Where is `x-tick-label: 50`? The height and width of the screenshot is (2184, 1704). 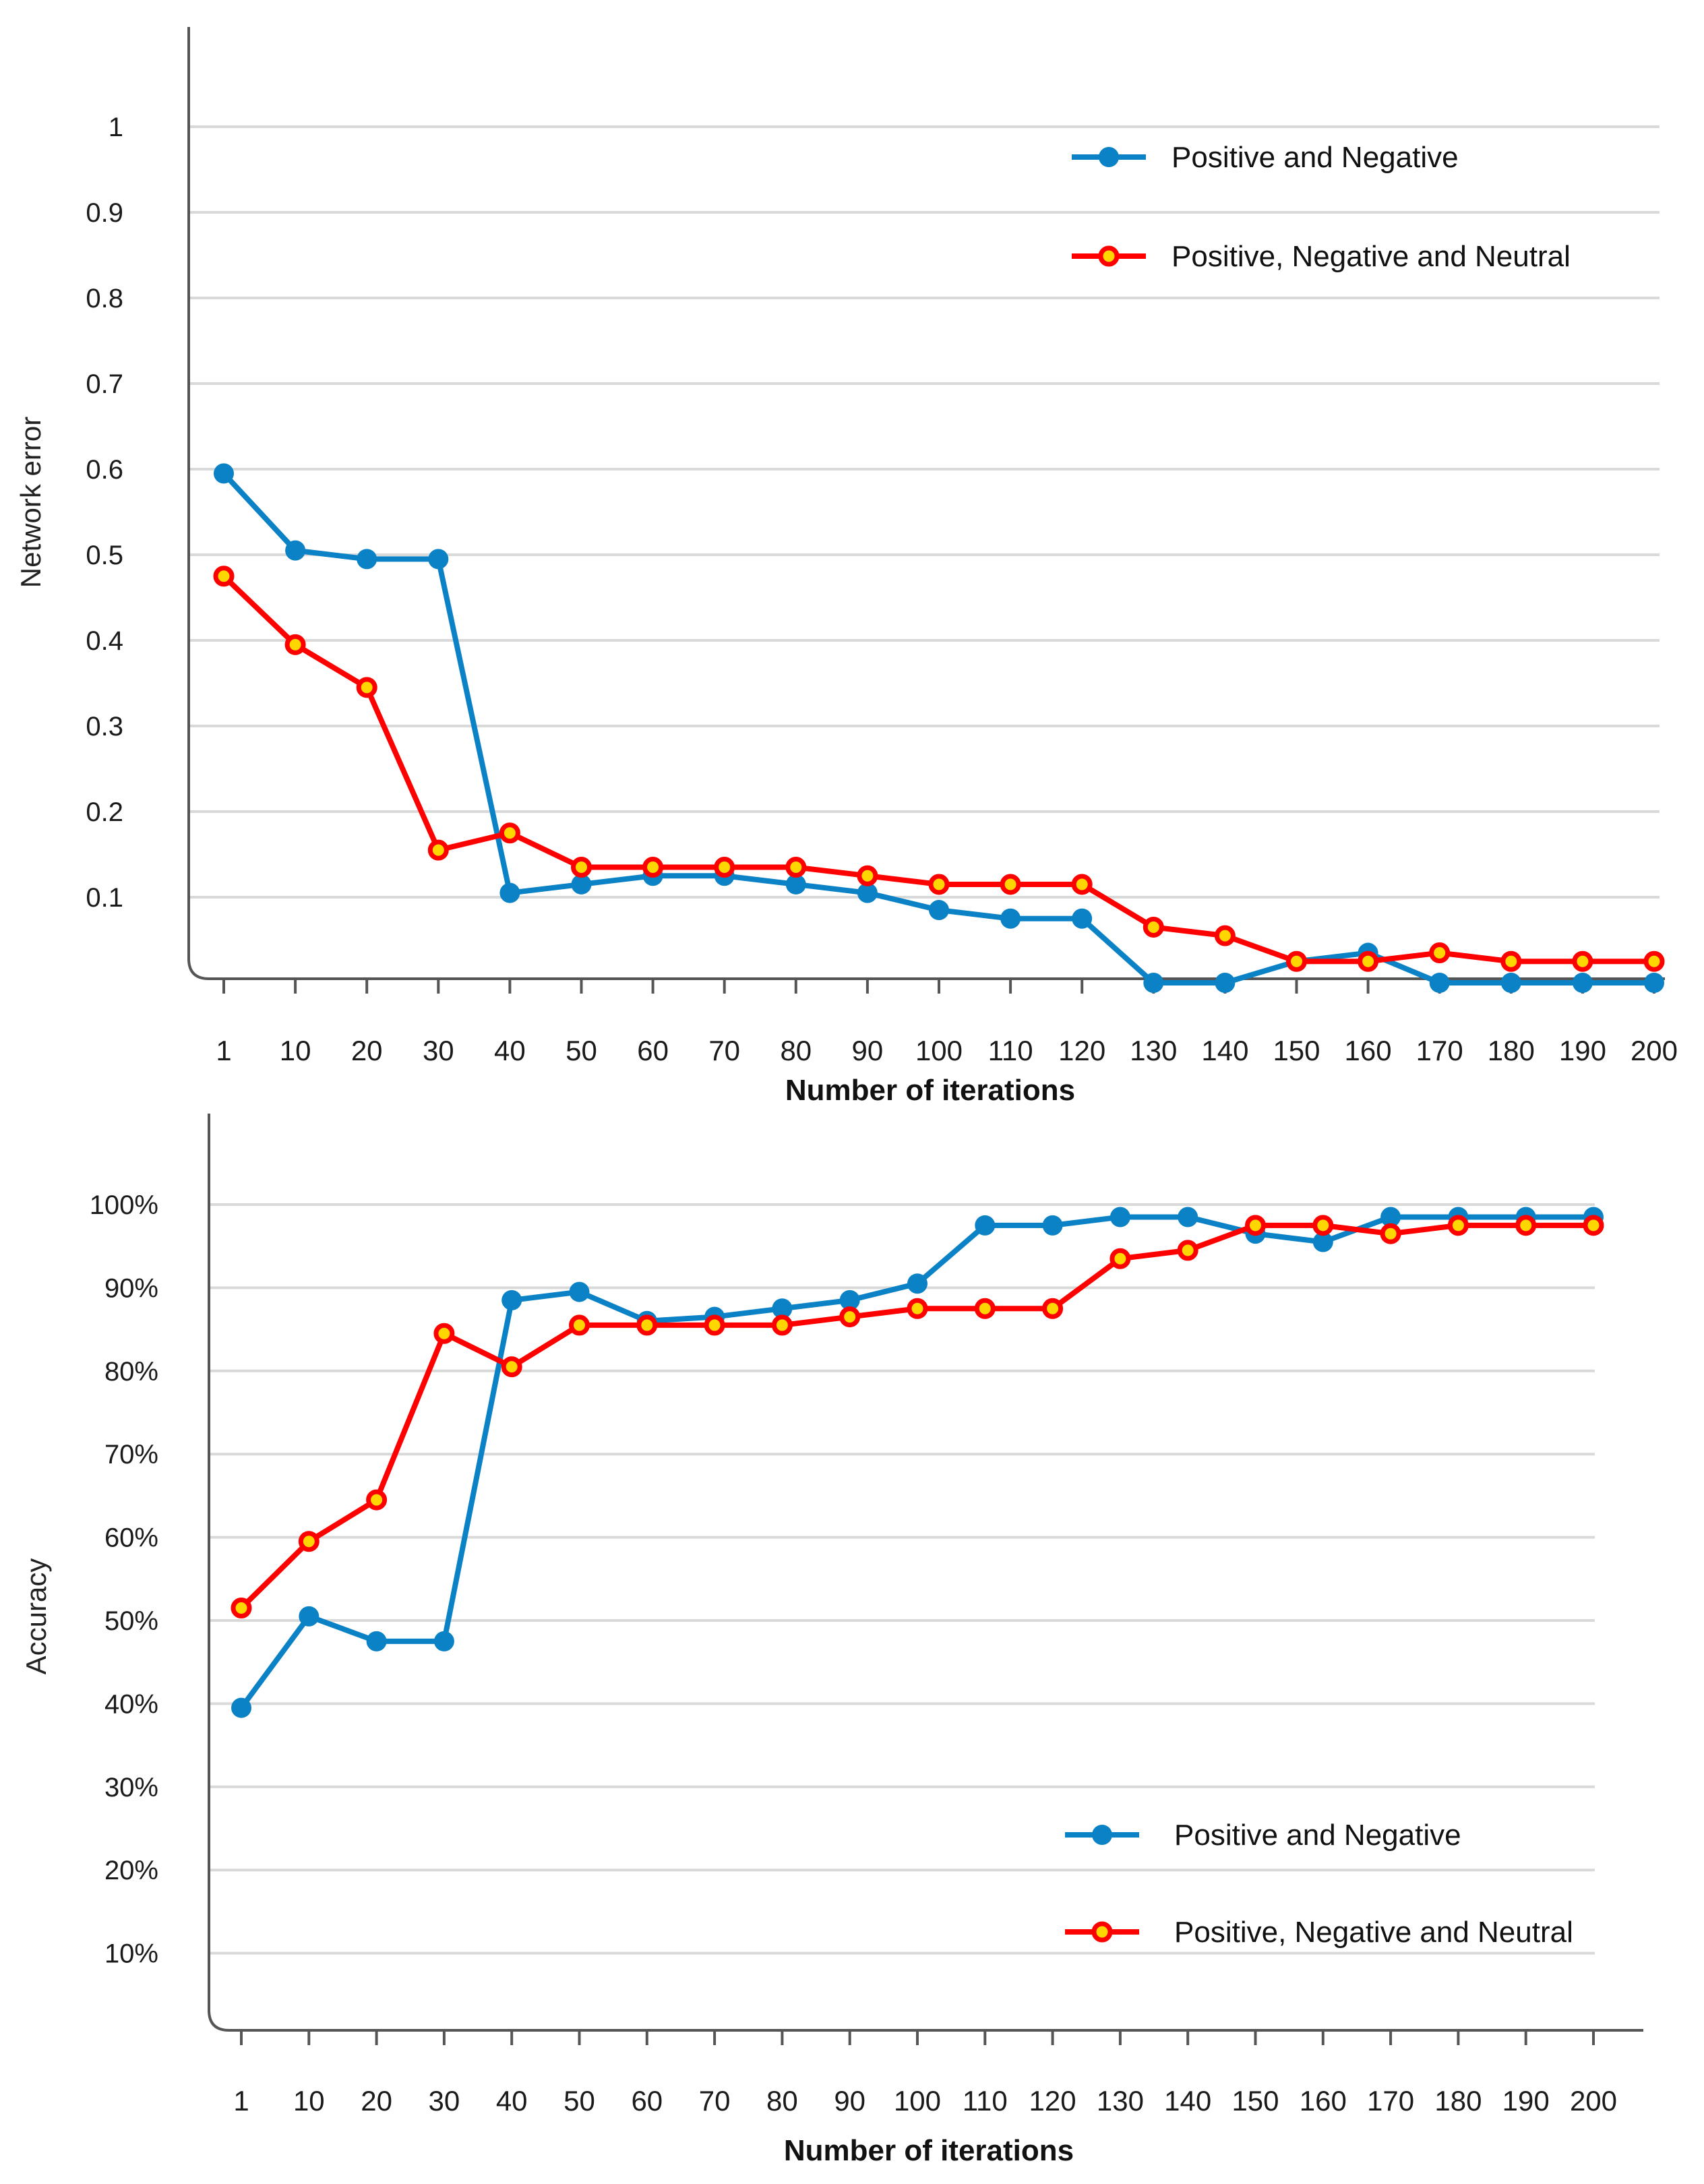
x-tick-label: 50 is located at coordinates (582, 1050).